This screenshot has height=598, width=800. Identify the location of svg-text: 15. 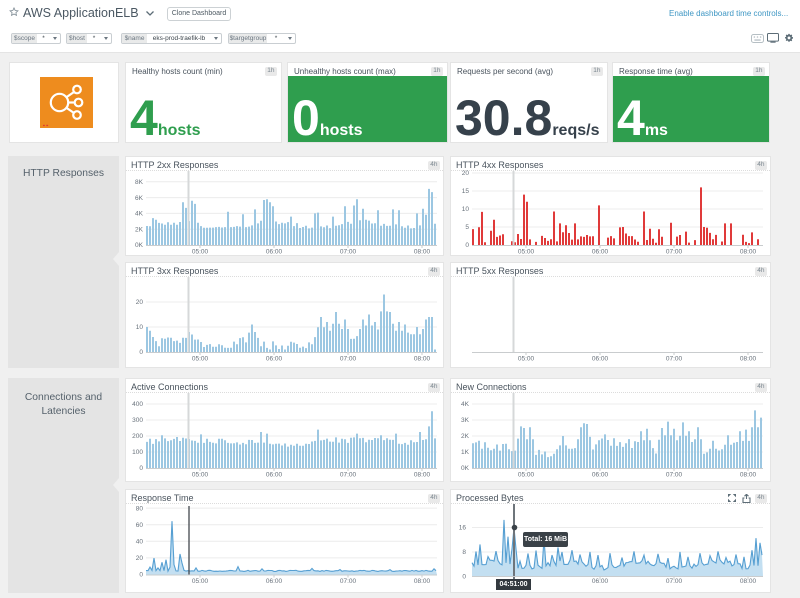
(466, 191).